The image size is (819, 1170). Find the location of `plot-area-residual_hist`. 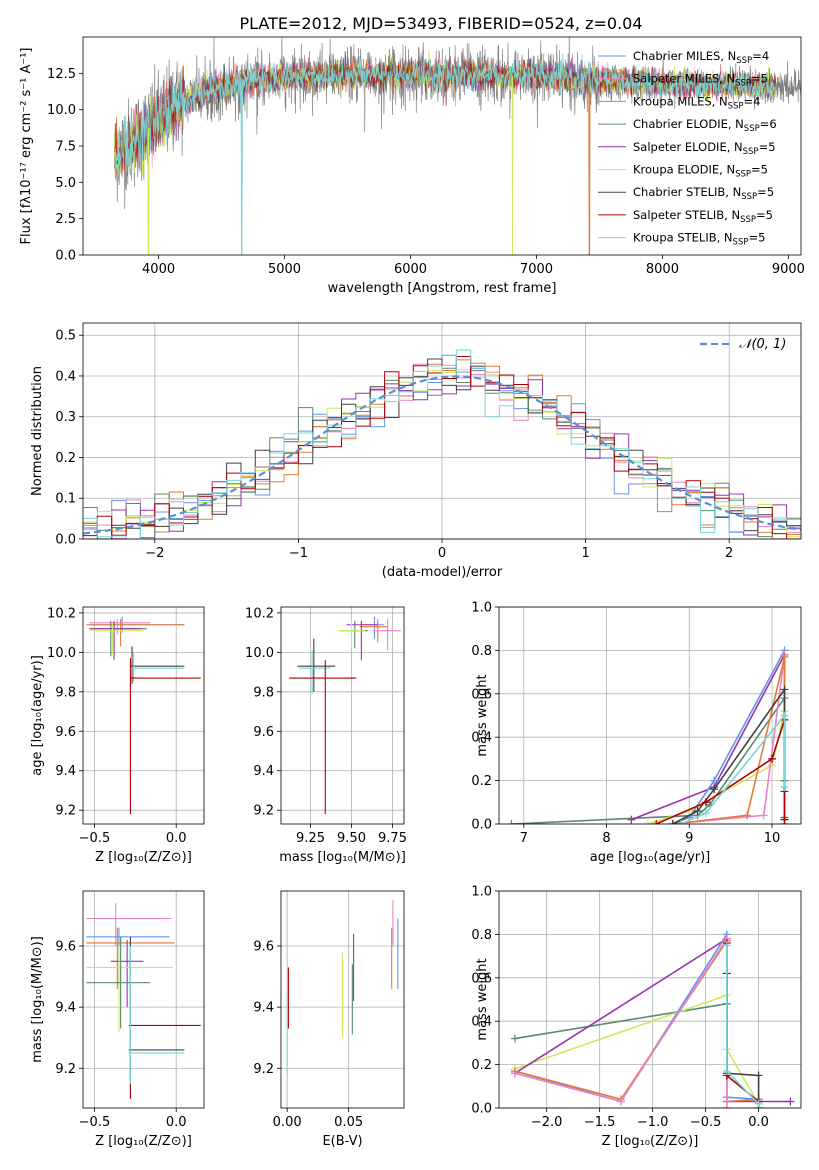

plot-area-residual_hist is located at coordinates (442, 444).